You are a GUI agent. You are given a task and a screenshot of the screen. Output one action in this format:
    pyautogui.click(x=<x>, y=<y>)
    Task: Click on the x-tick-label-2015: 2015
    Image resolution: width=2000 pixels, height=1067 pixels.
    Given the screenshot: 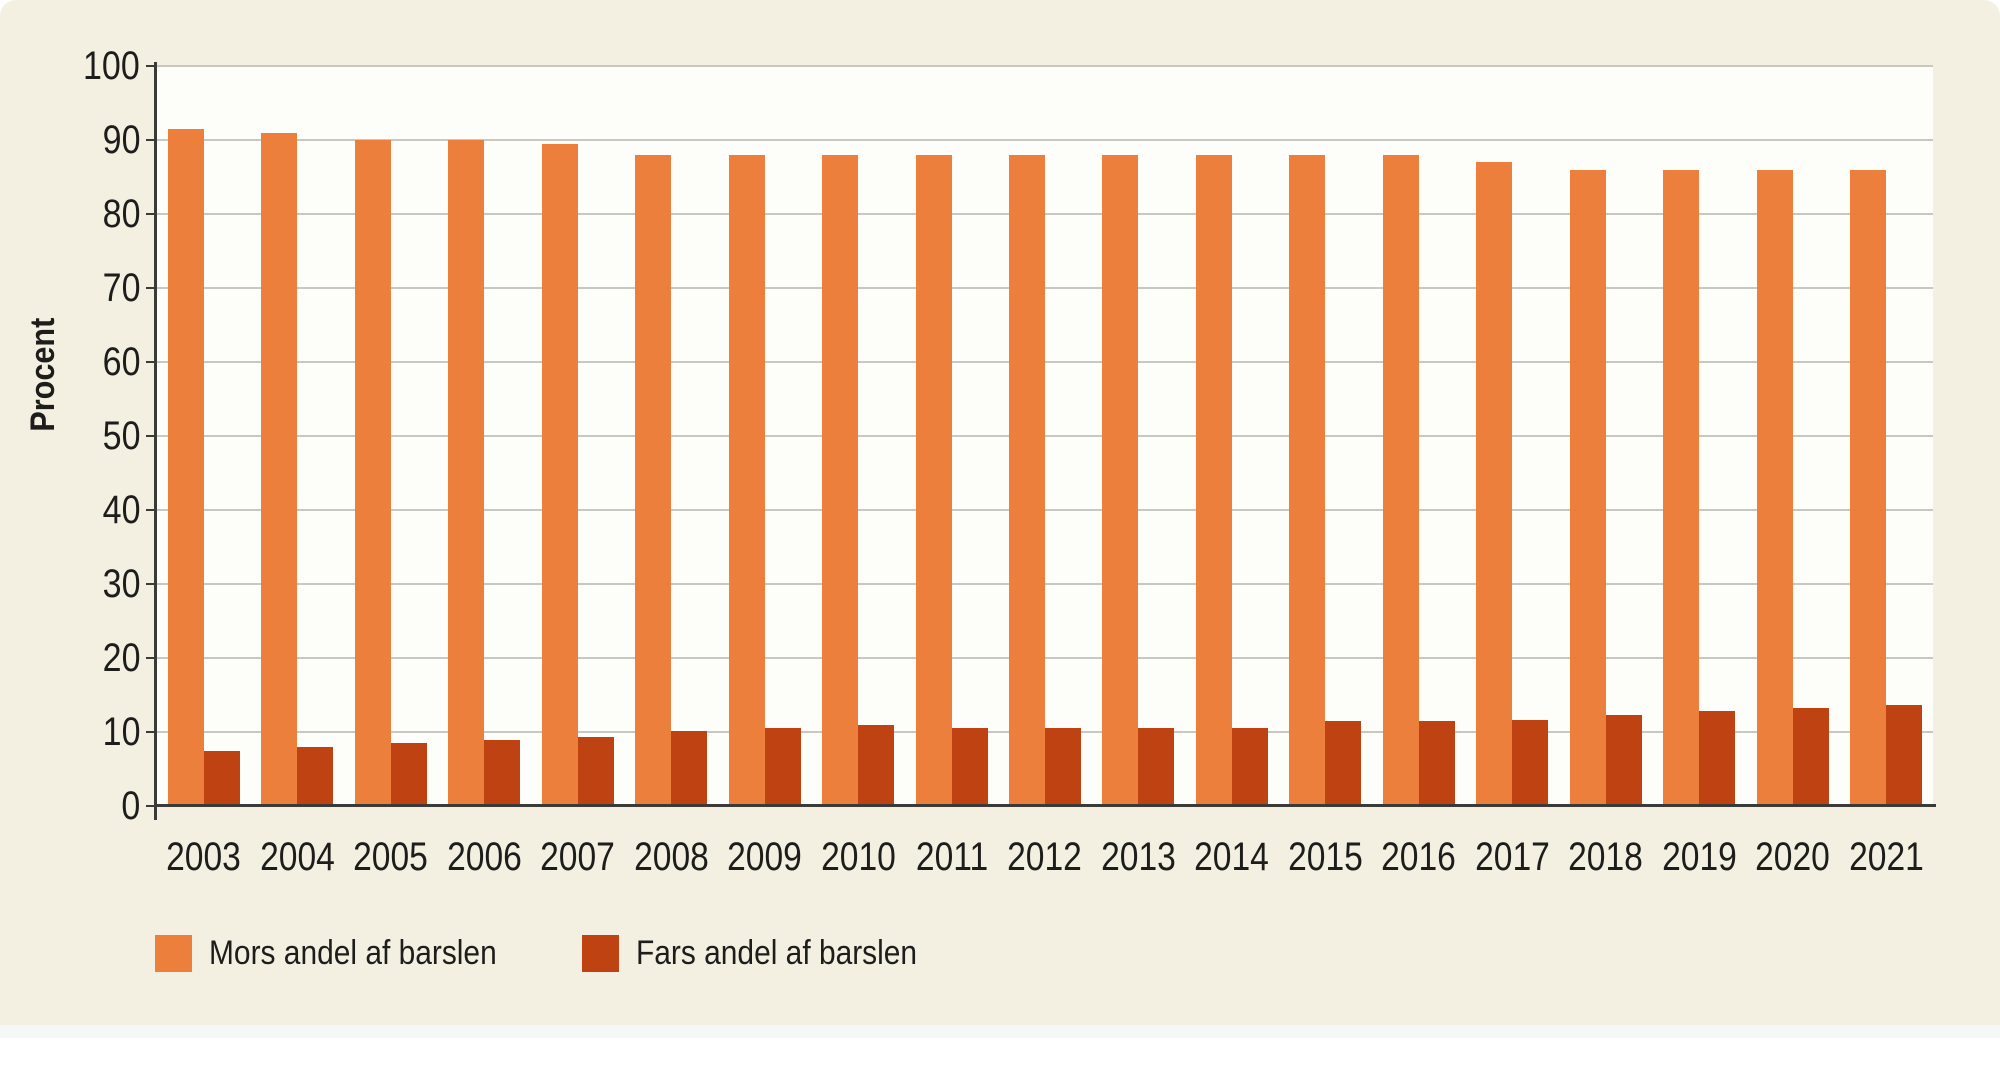 What is the action you would take?
    pyautogui.click(x=1325, y=857)
    